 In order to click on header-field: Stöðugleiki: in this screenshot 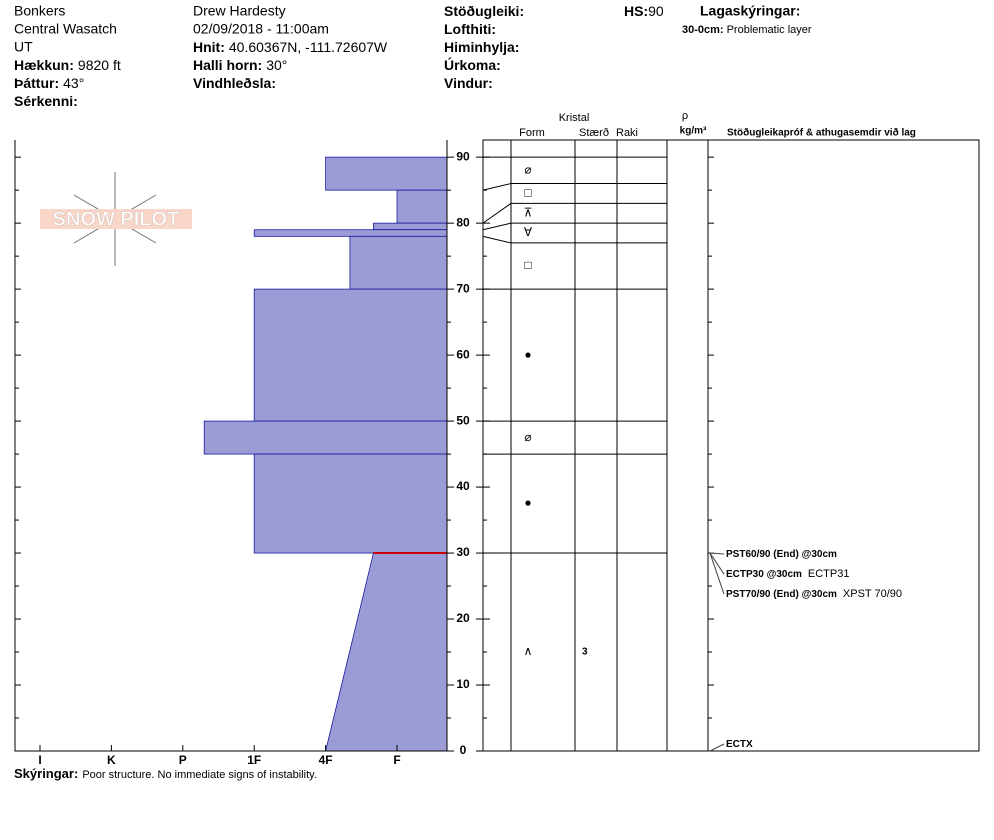, I will do `click(484, 11)`.